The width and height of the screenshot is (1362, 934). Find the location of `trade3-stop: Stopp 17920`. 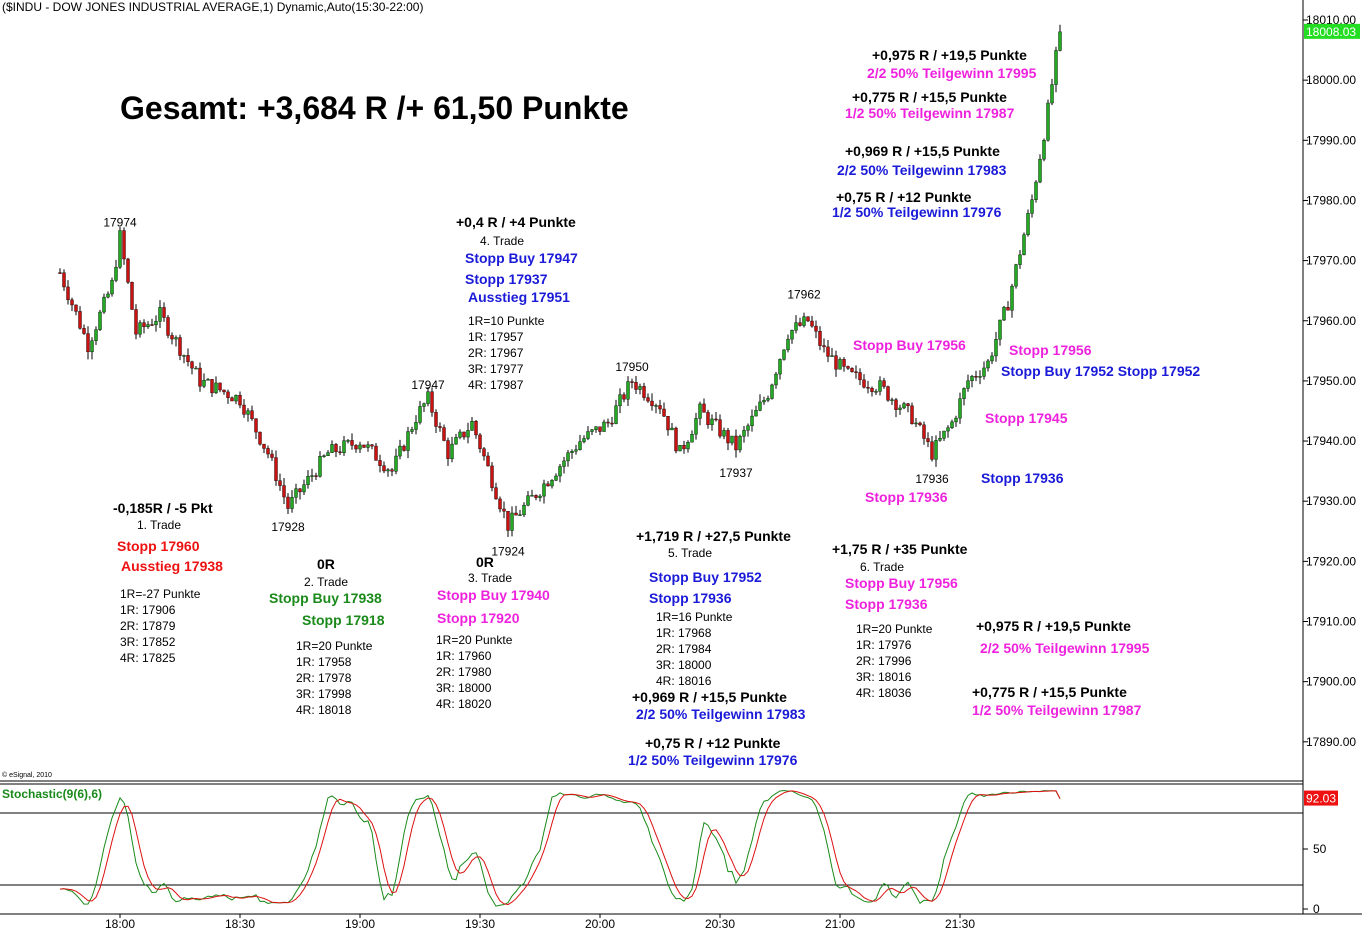

trade3-stop: Stopp 17920 is located at coordinates (478, 618).